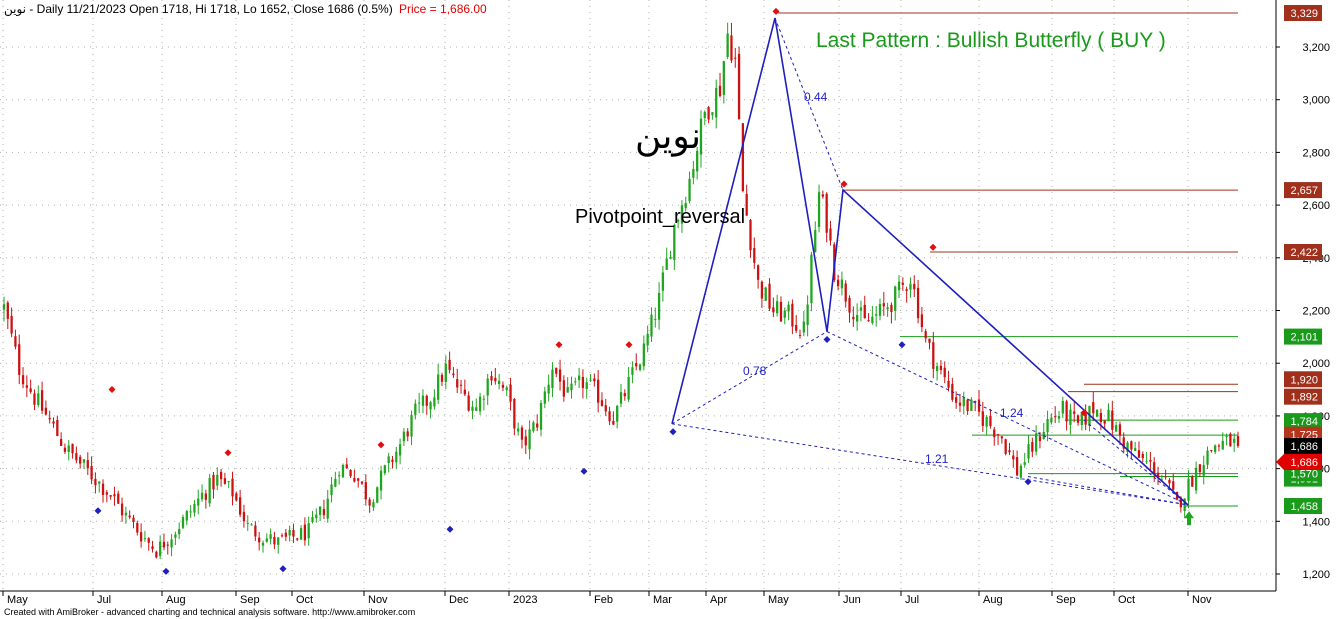 Image resolution: width=1336 pixels, height=619 pixels. What do you see at coordinates (1303, 506) in the screenshot?
I see `price-badge-bg` at bounding box center [1303, 506].